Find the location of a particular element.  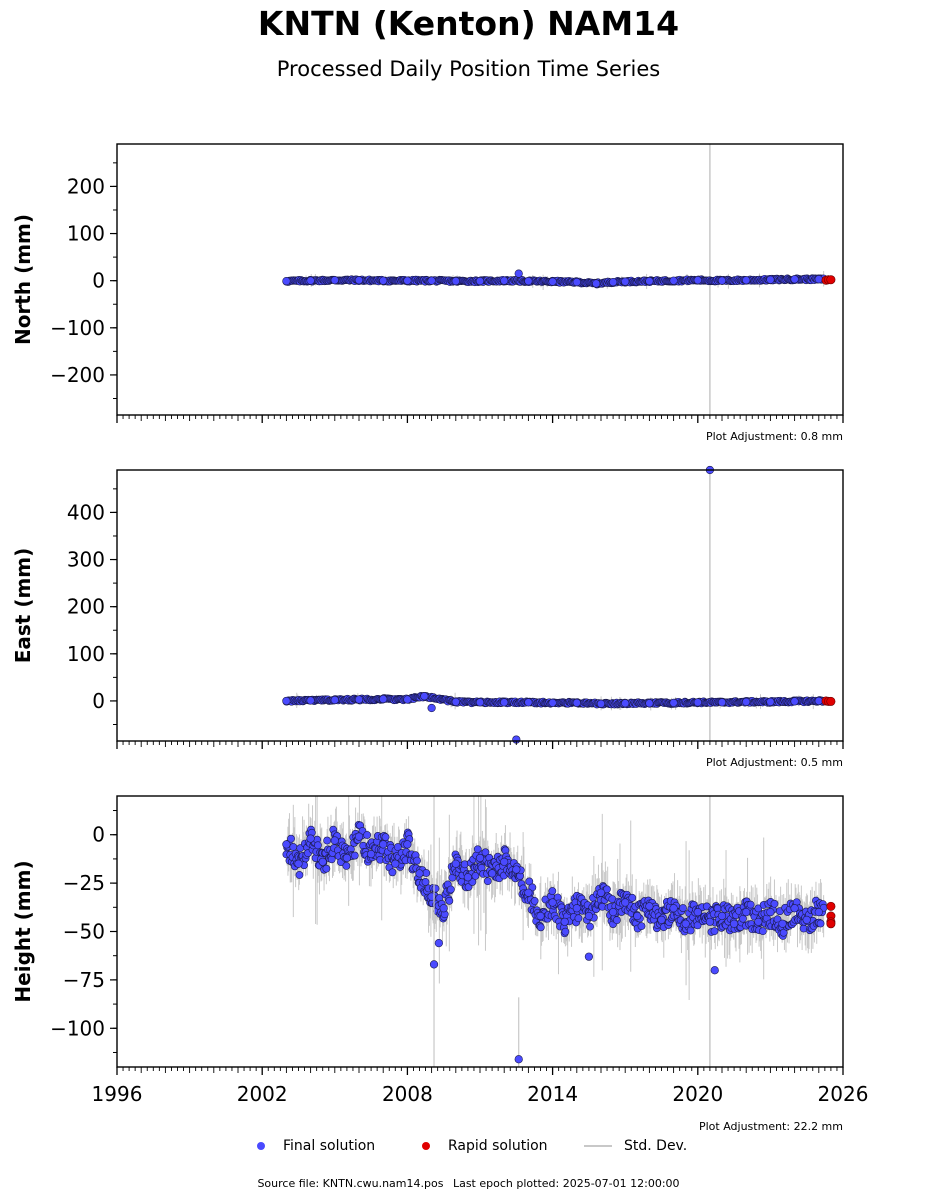

x-tick-label: 2008 is located at coordinates (407, 1094).